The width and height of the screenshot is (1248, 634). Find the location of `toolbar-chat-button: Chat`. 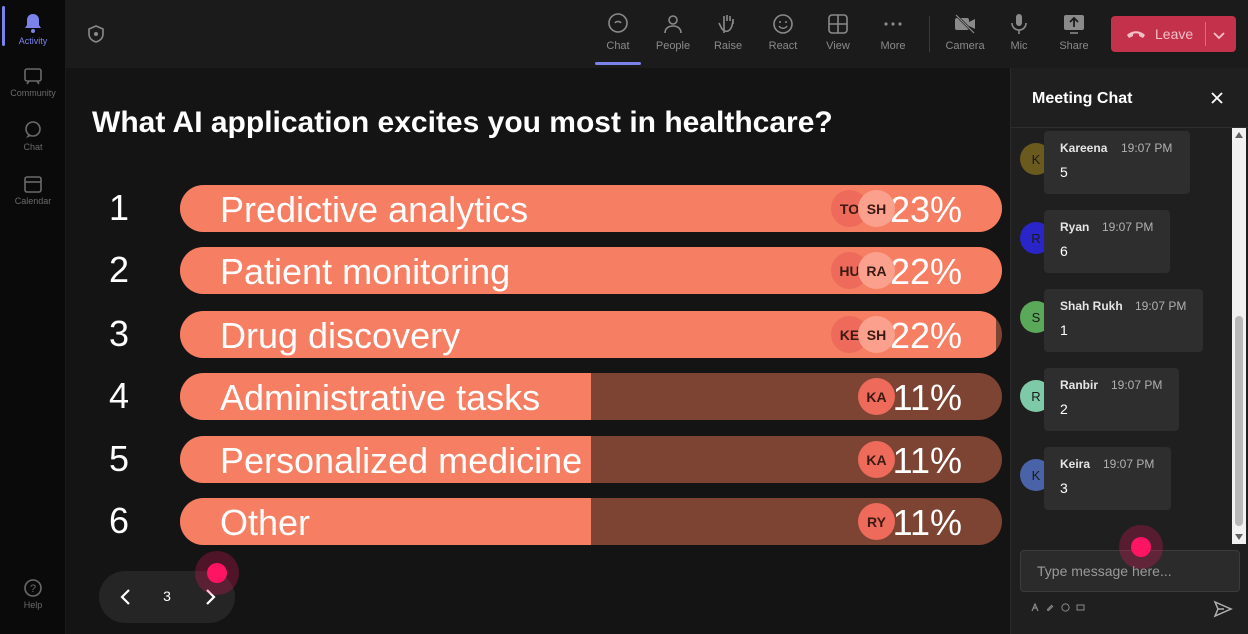

toolbar-chat-button: Chat is located at coordinates (618, 38).